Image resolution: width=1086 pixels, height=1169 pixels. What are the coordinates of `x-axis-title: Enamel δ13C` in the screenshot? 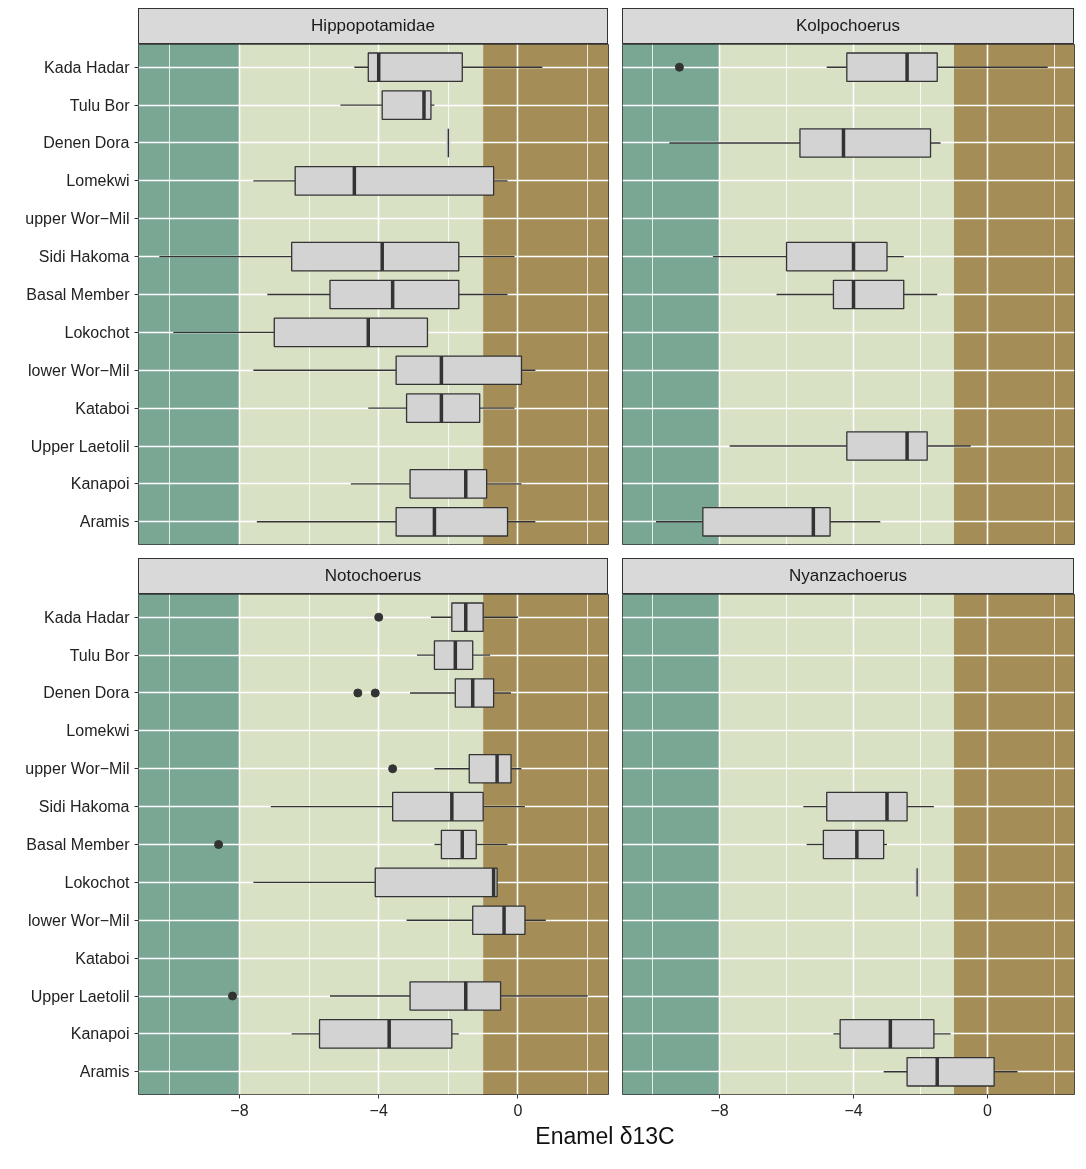 It's located at (605, 1136).